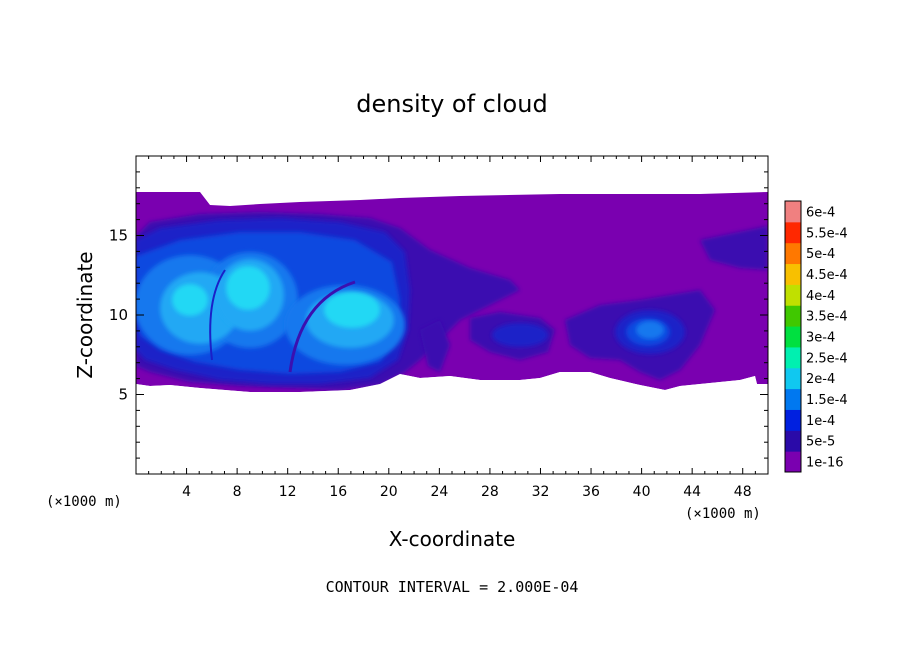 This screenshot has height=654, width=904. Describe the element at coordinates (743, 492) in the screenshot. I see `x-tick-label: 48` at that location.